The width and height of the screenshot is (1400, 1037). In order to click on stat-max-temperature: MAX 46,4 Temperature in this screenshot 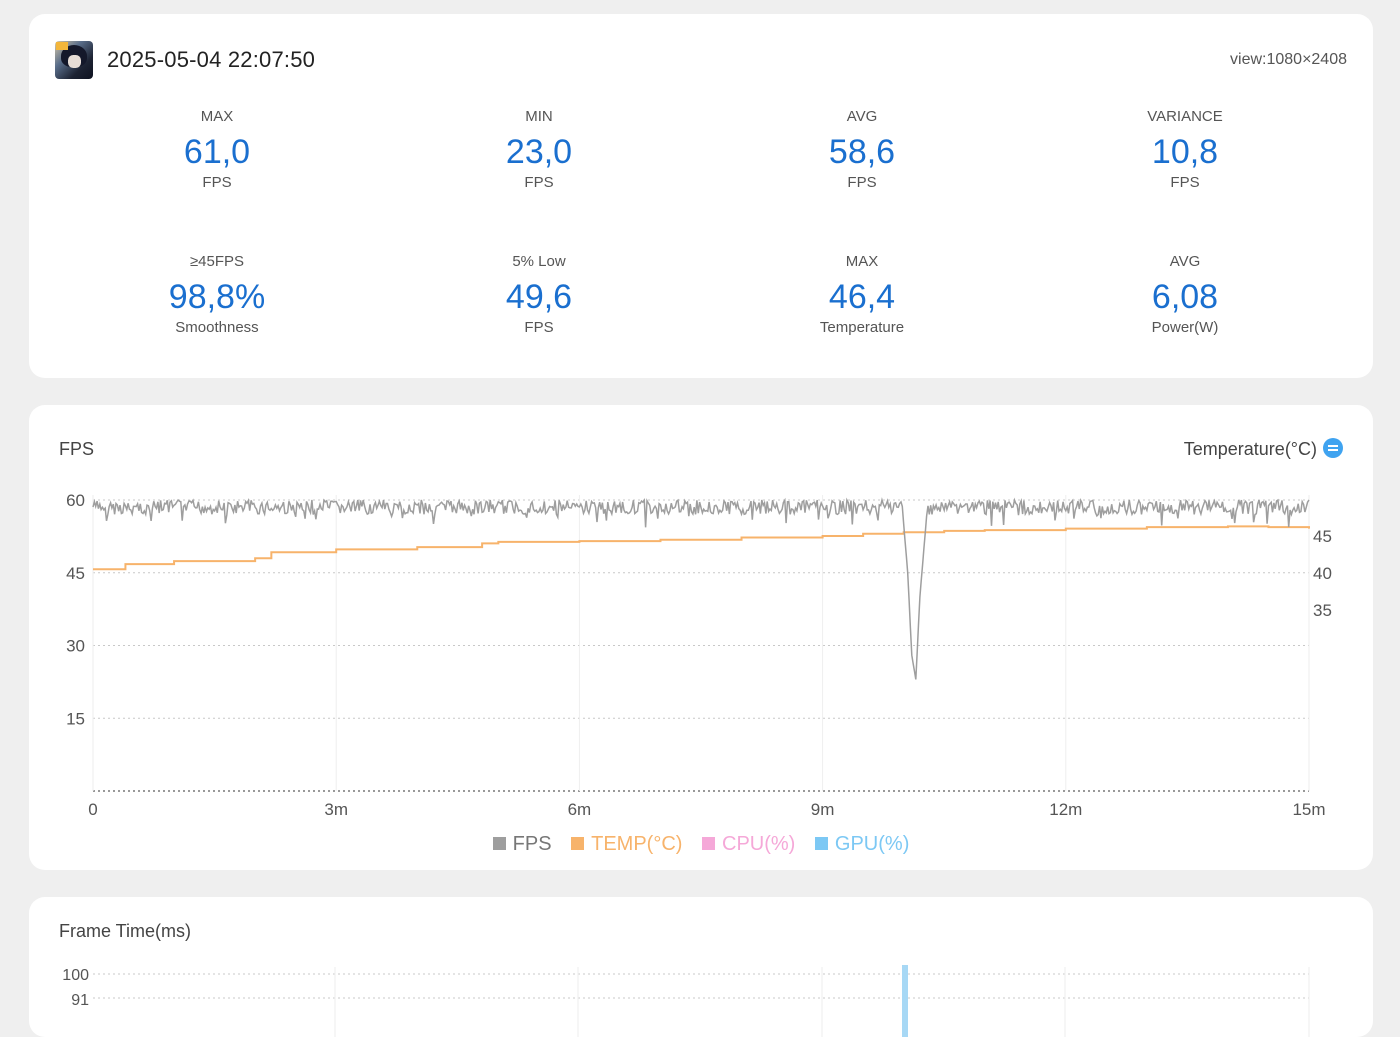, I will do `click(862, 294)`.